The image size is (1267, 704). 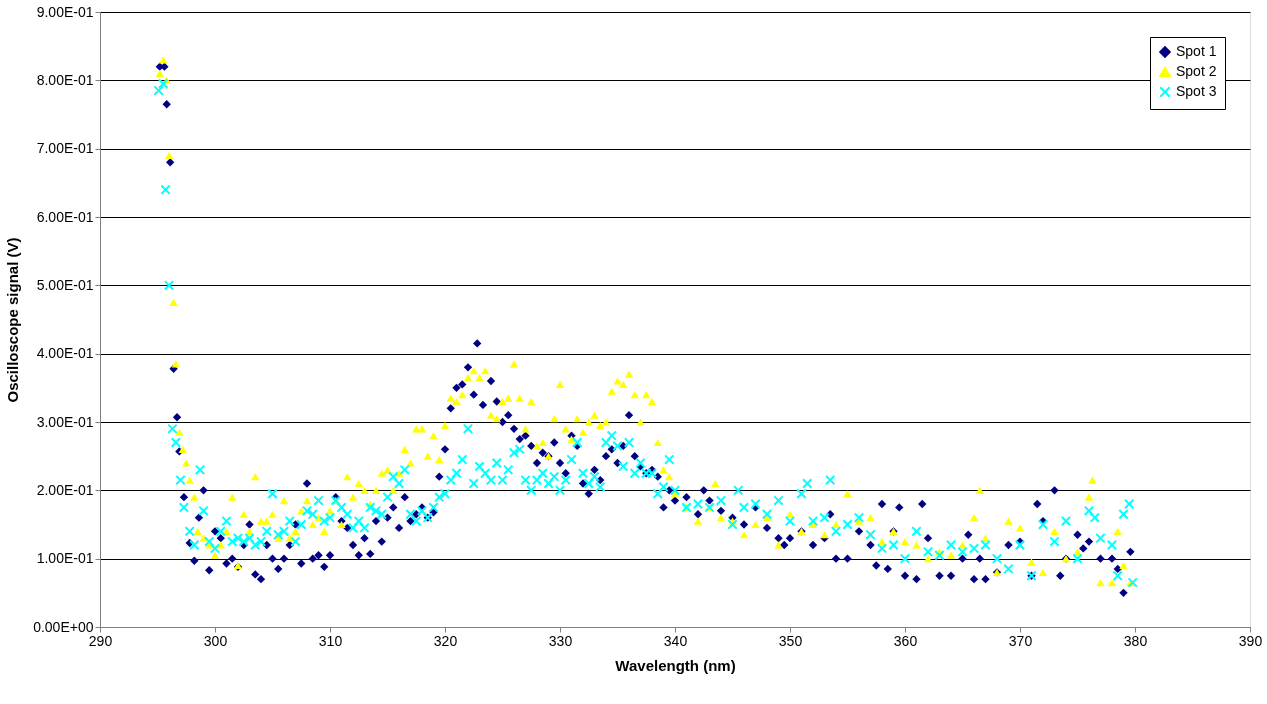 What do you see at coordinates (1020, 640) in the screenshot?
I see `x-tick-label: 370` at bounding box center [1020, 640].